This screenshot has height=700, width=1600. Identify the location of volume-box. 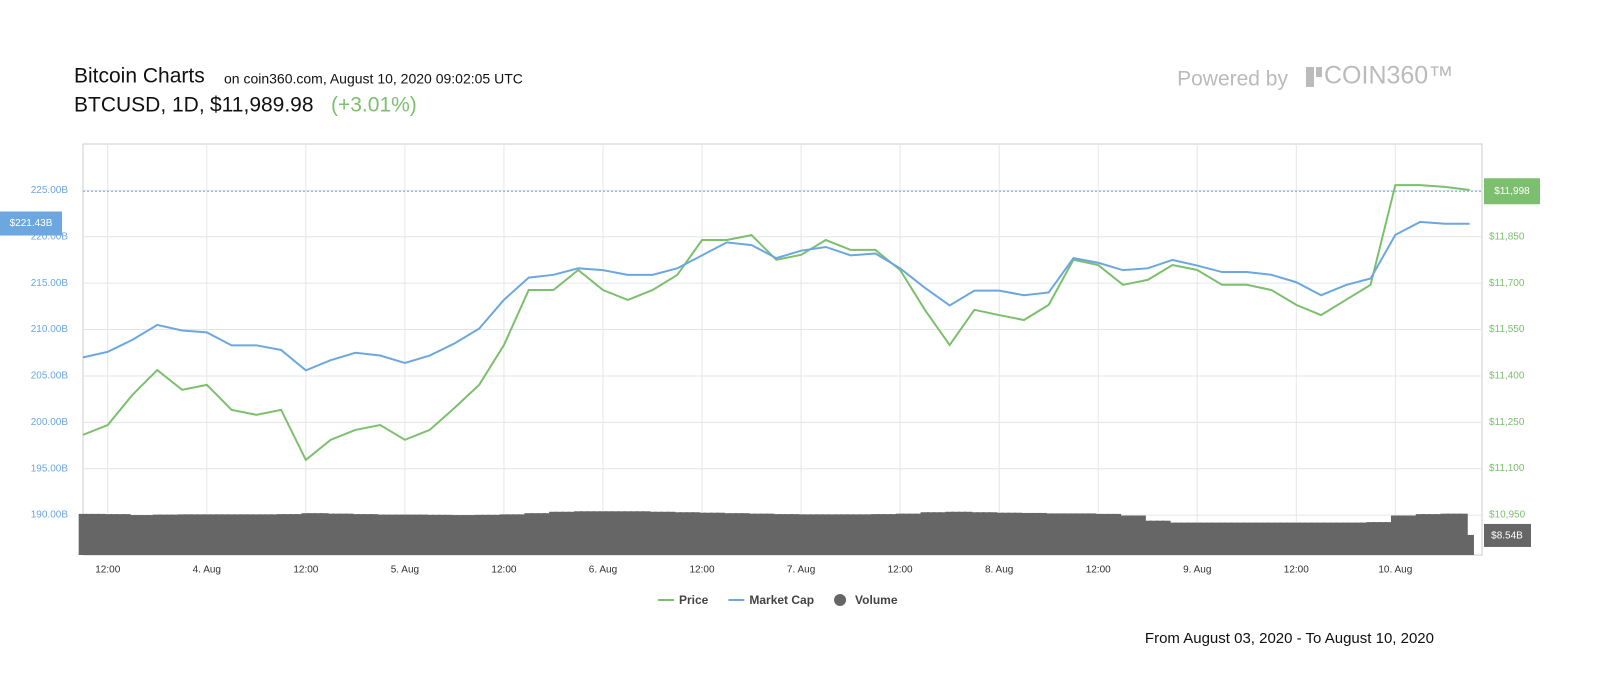
(1507, 535).